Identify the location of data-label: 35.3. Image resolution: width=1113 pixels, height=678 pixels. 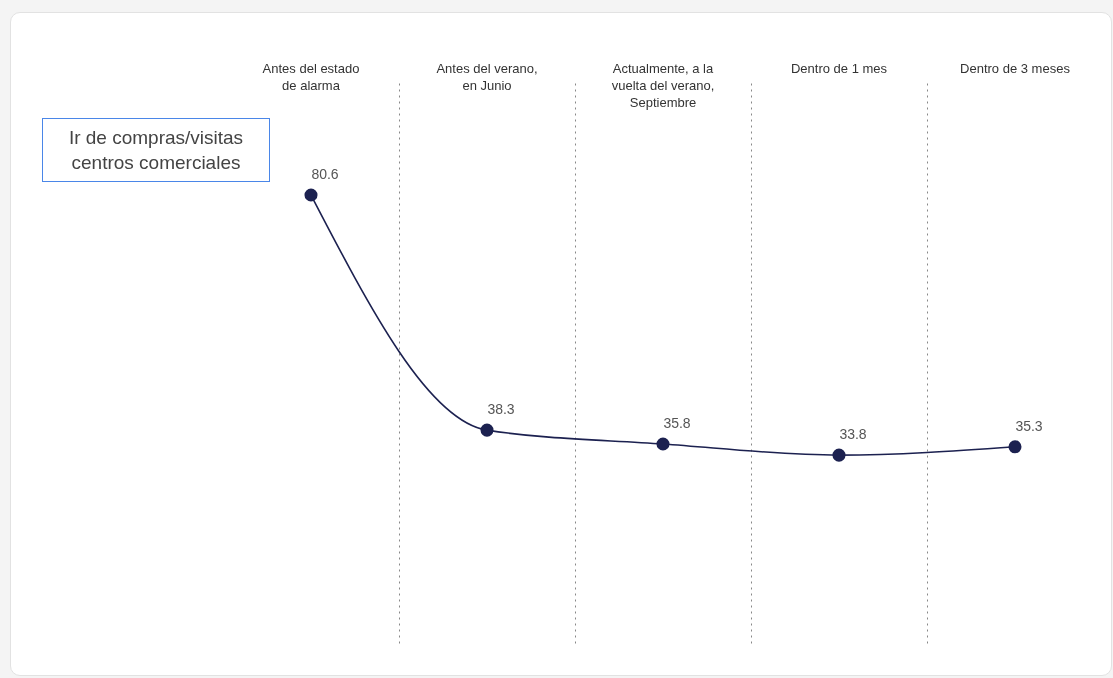
(1029, 425).